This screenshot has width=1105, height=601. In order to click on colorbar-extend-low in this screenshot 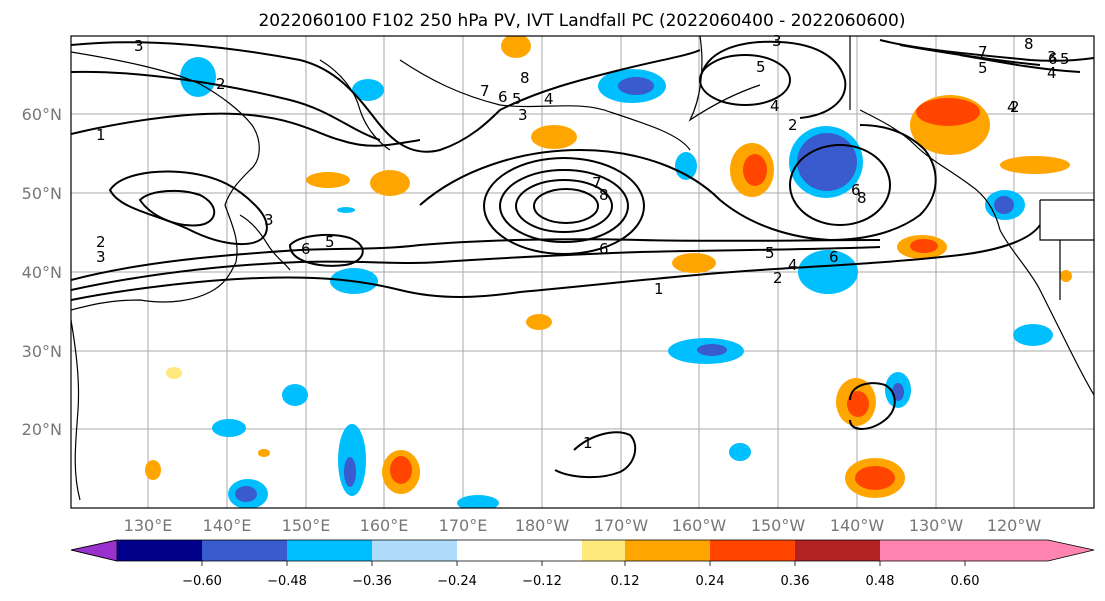, I will do `click(94, 550)`.